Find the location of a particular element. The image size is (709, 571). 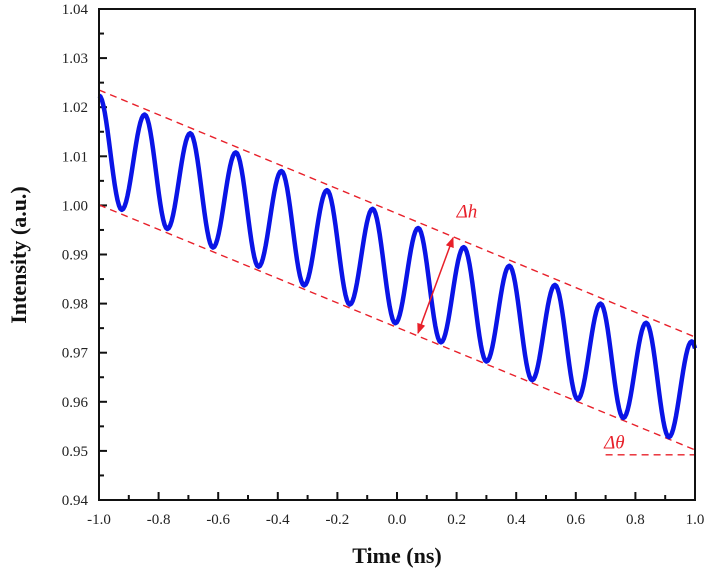

y-tick-label: 1.03 is located at coordinates (75, 59).